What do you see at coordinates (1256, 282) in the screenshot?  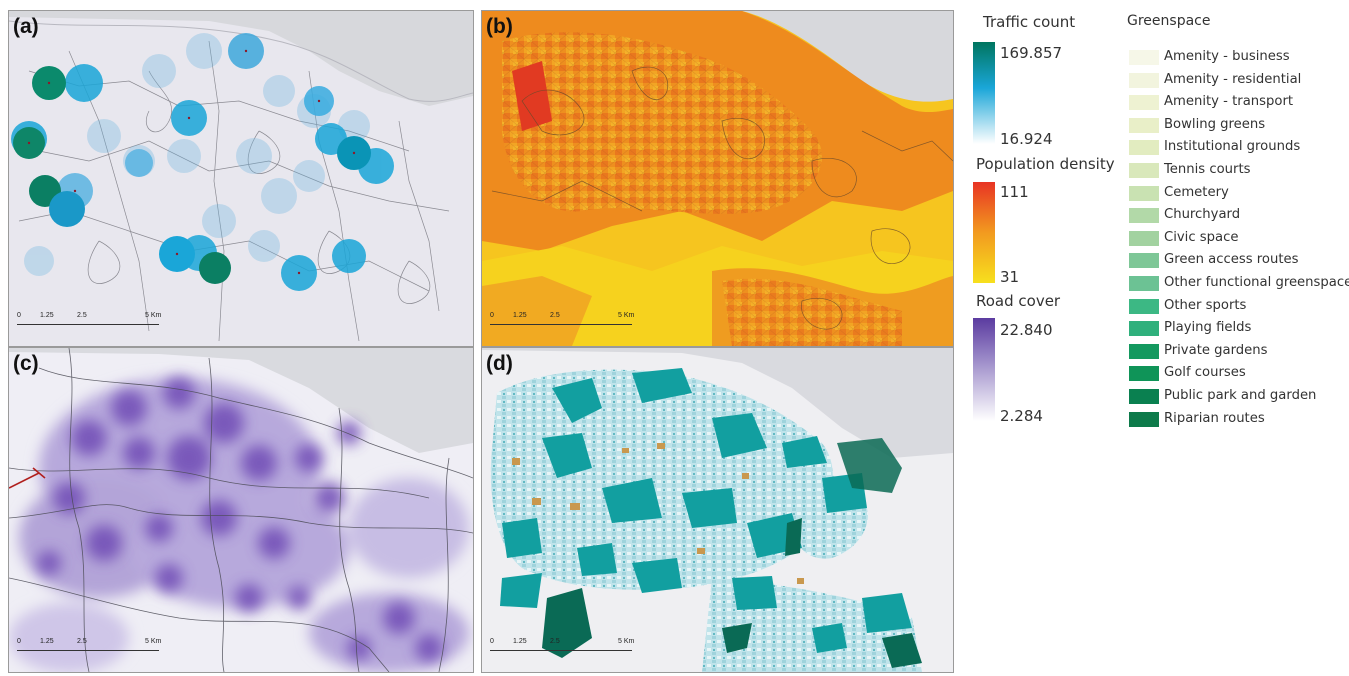 I see `legend-label: Other functional greenspace` at bounding box center [1256, 282].